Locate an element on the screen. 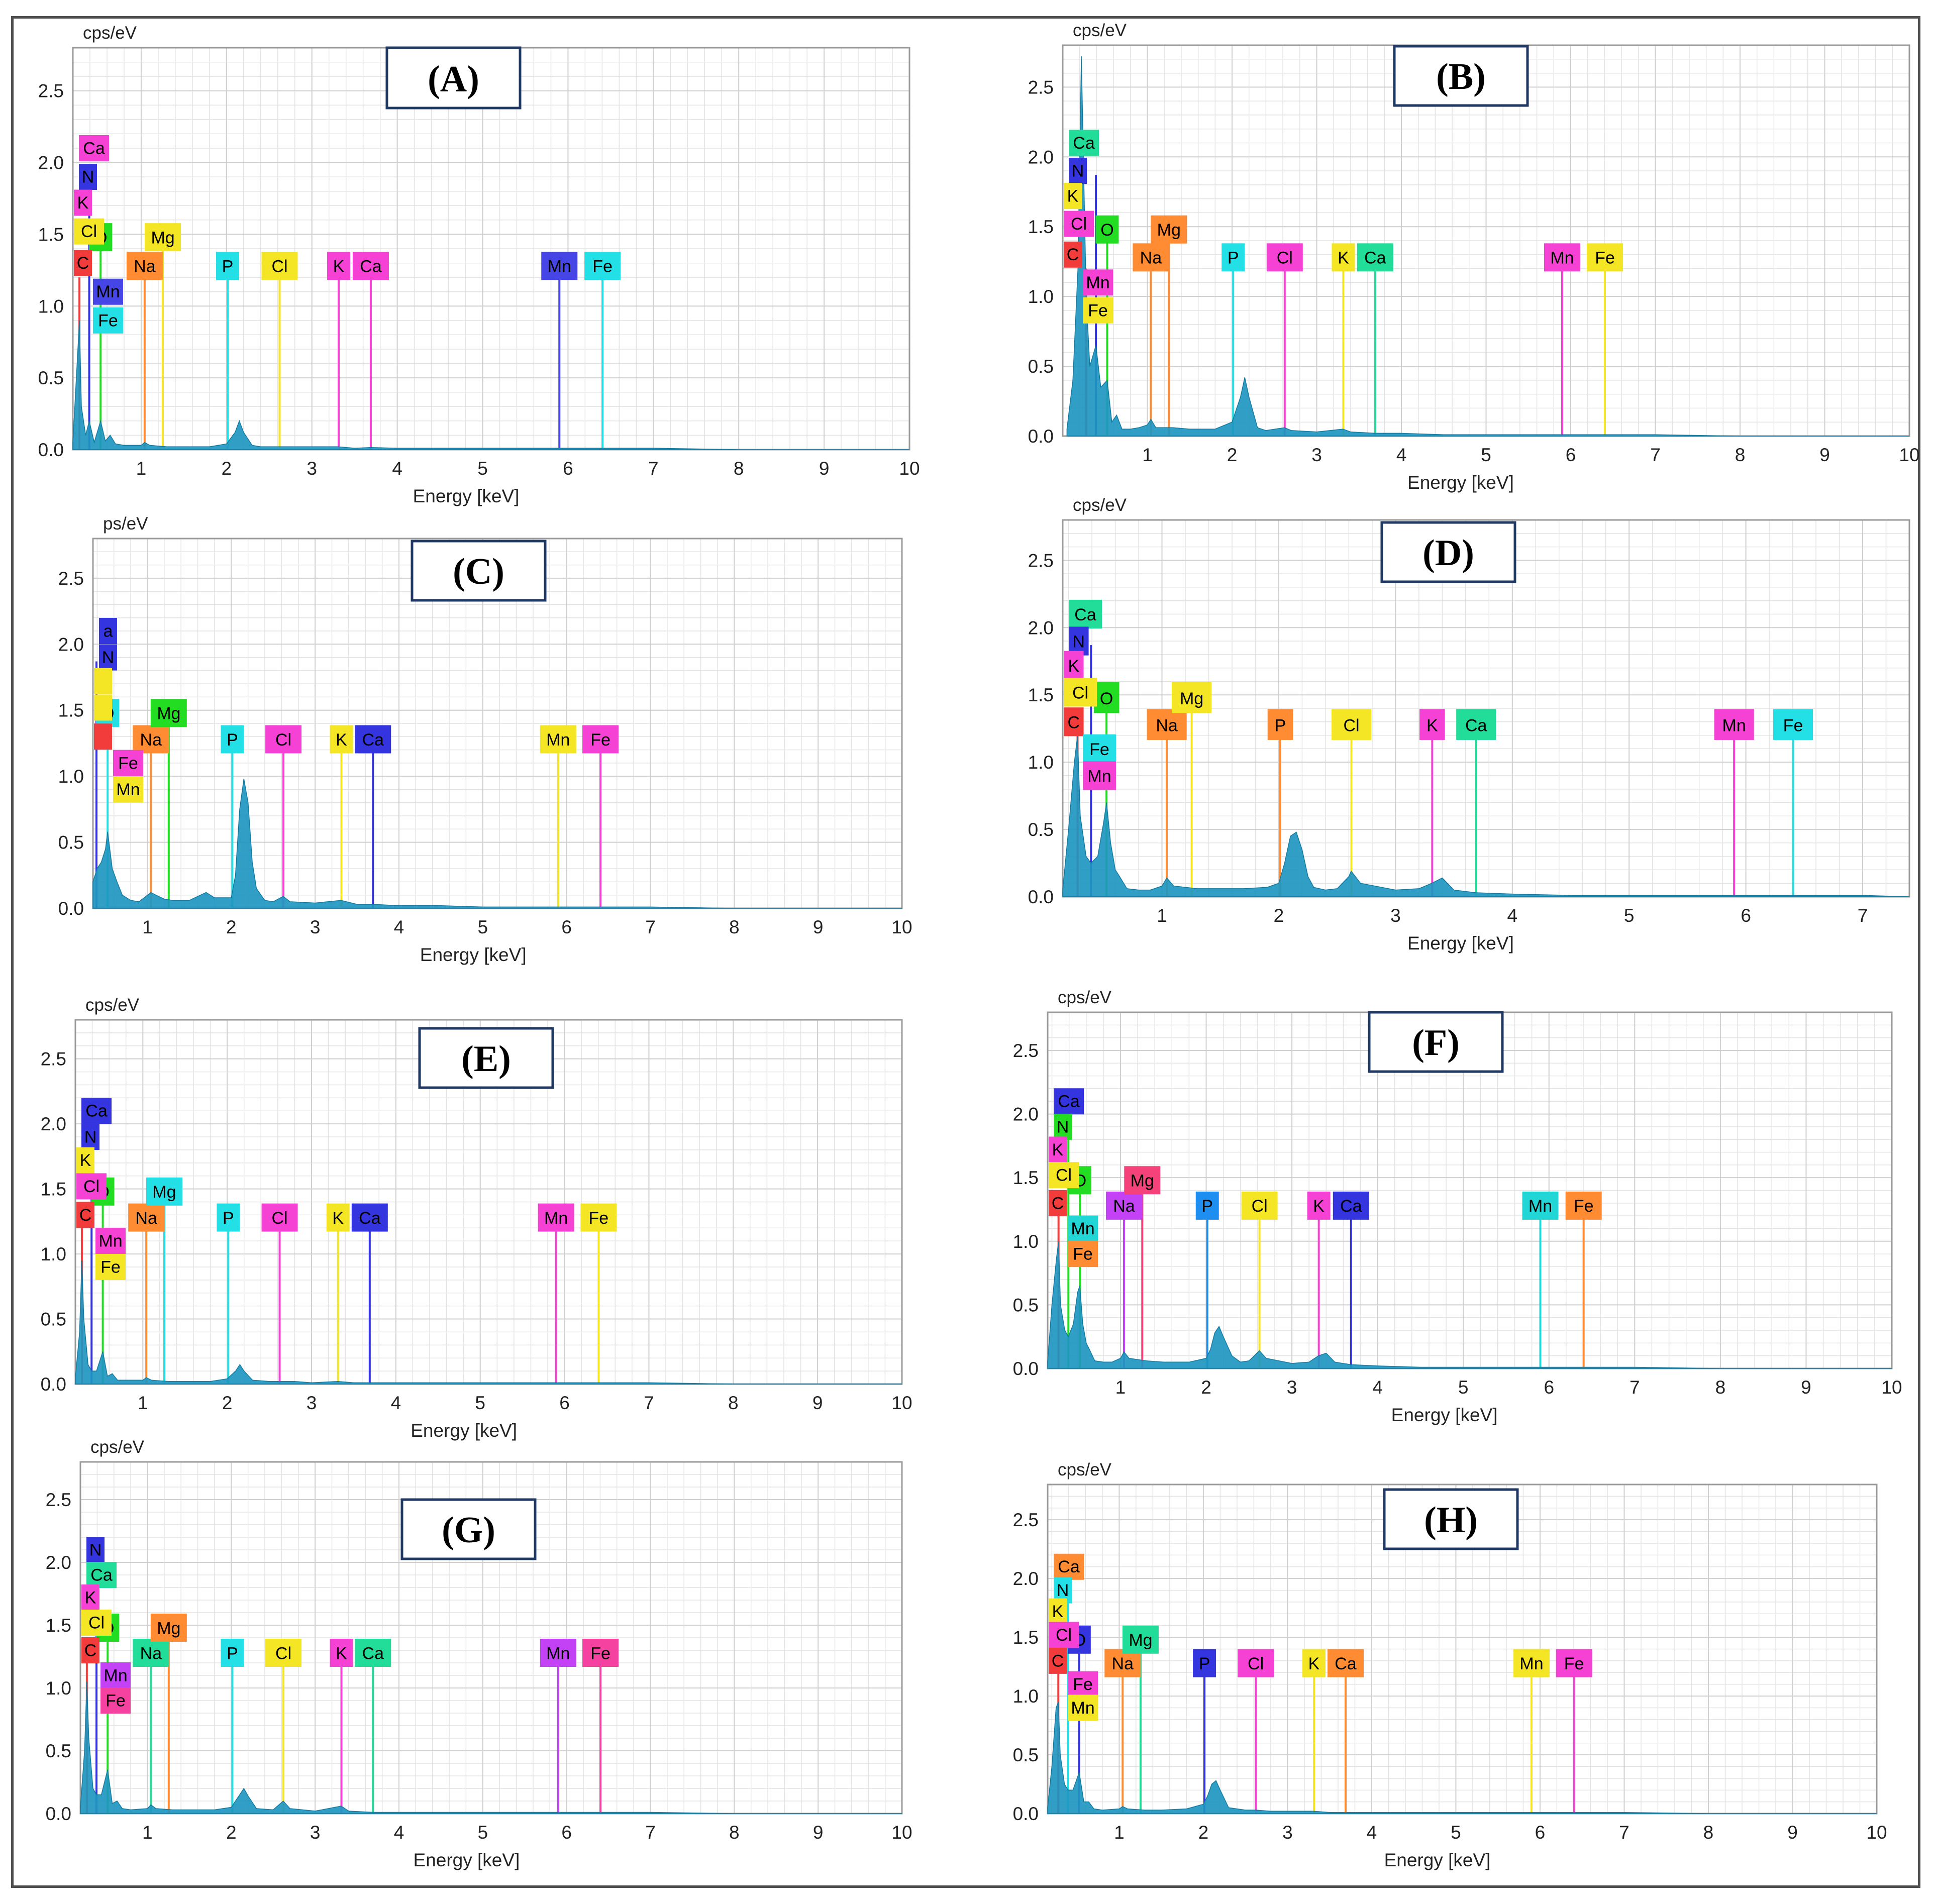 The height and width of the screenshot is (1904, 1934). panel-title-text: (D) is located at coordinates (1448, 554).